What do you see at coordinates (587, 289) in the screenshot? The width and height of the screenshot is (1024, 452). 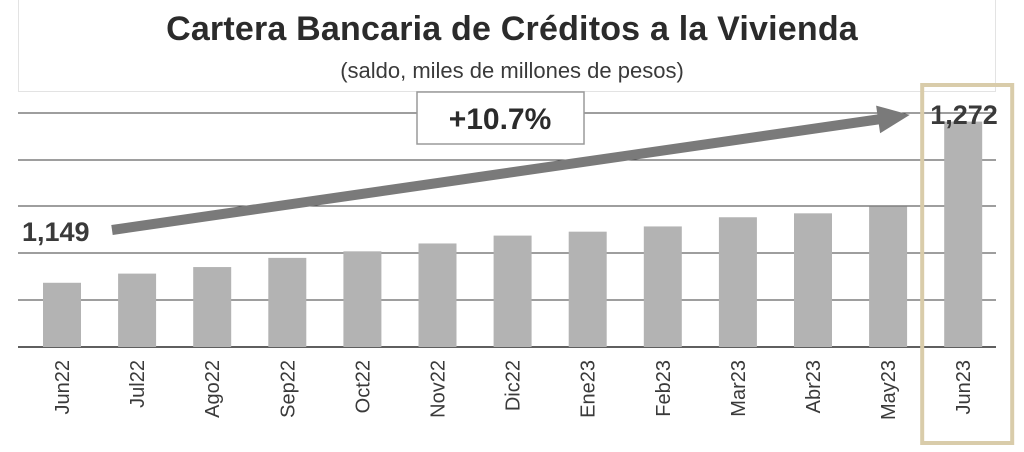 I see `bar-Ene23` at bounding box center [587, 289].